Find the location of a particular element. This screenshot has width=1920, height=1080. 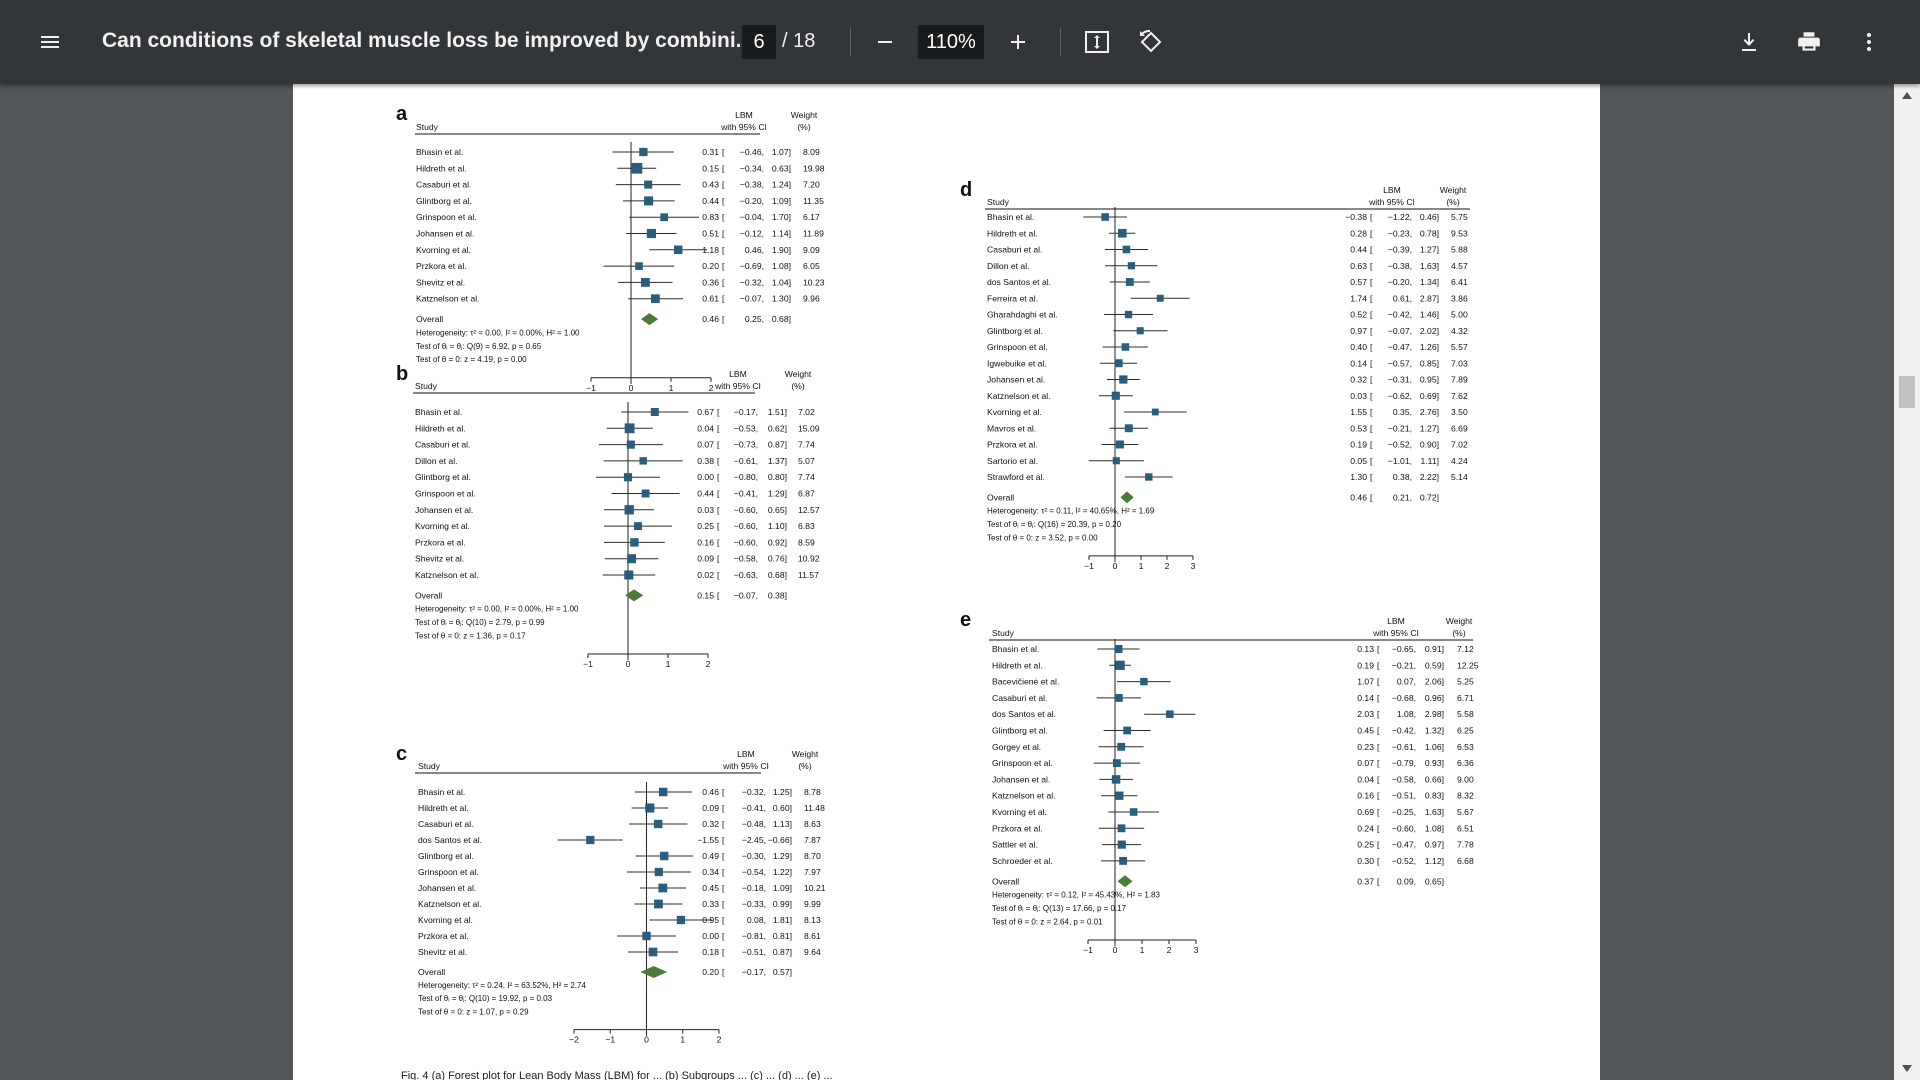

weight-column-header: Weight is located at coordinates (1459, 621).